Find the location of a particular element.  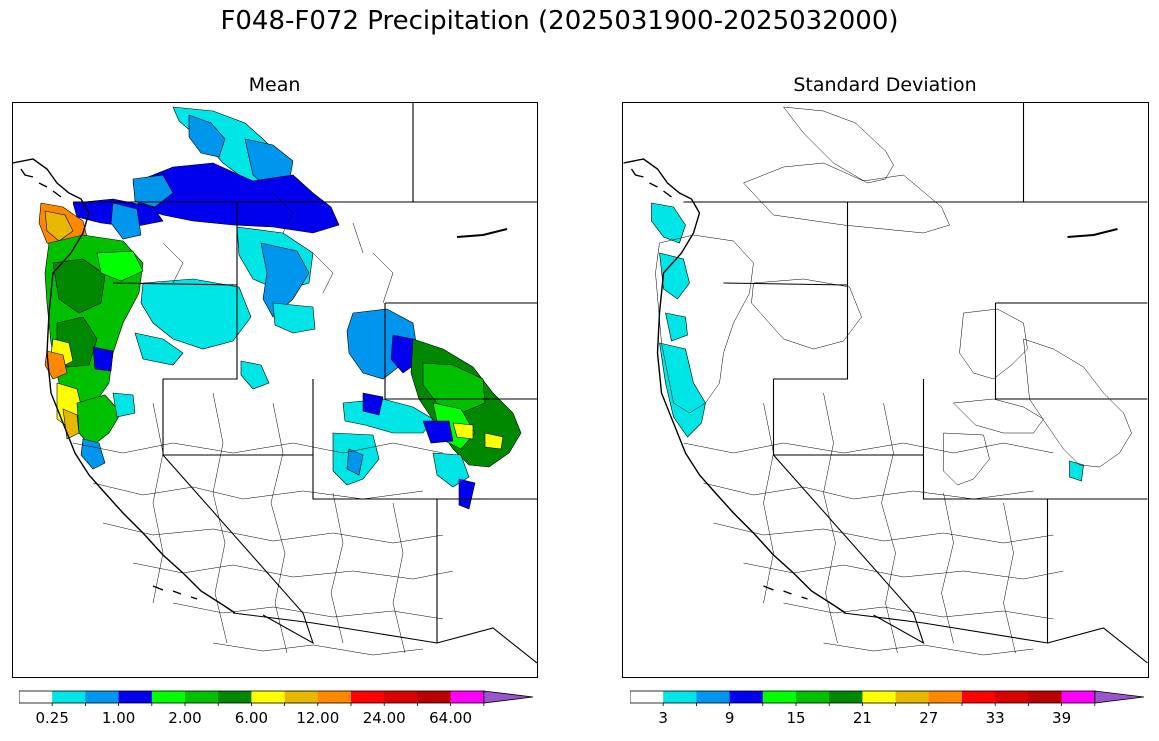

colorbar-tick-label: 33 is located at coordinates (995, 718).